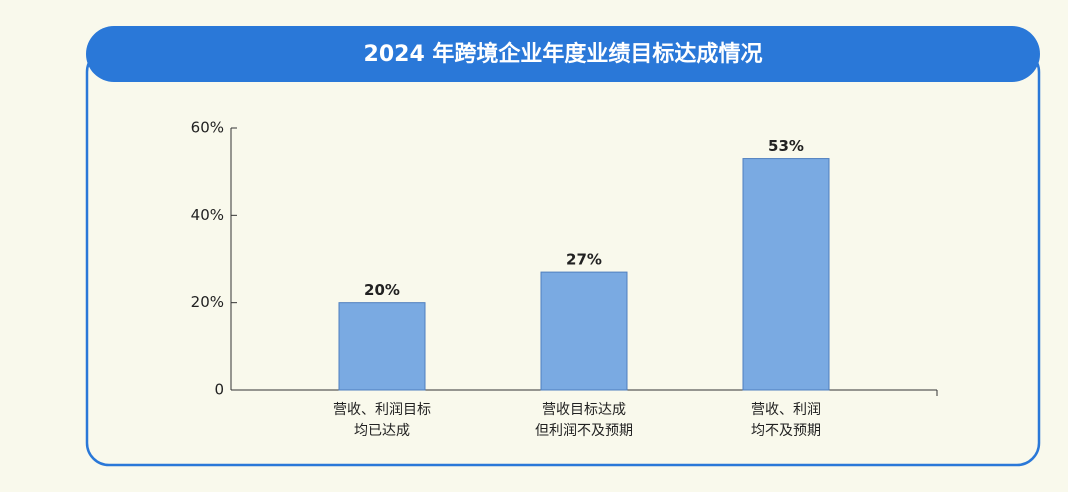 This screenshot has height=492, width=1068. Describe the element at coordinates (786, 146) in the screenshot. I see `data-label: 53%` at that location.